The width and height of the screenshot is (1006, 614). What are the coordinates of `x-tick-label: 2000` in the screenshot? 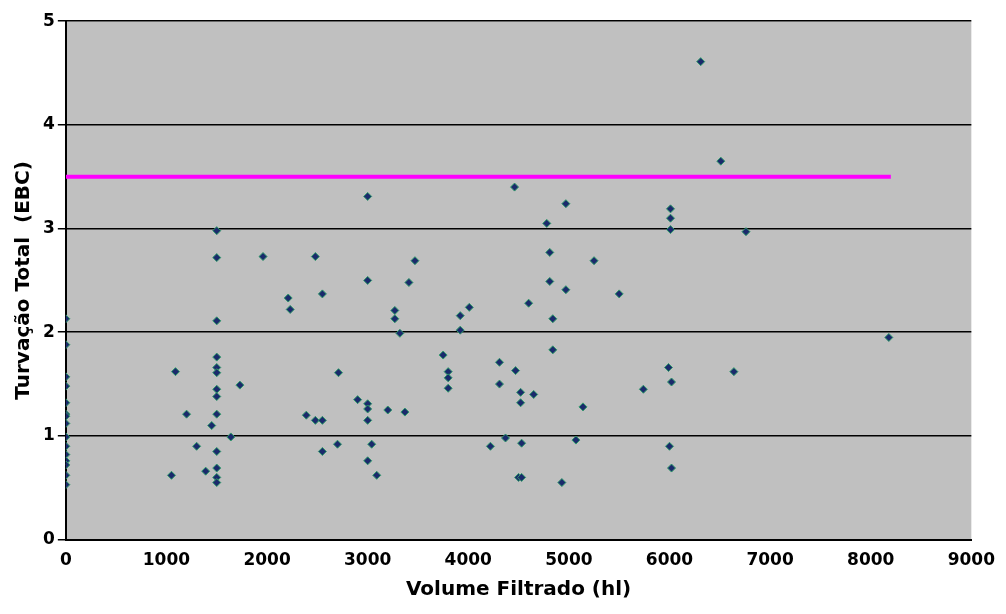 It's located at (267, 559).